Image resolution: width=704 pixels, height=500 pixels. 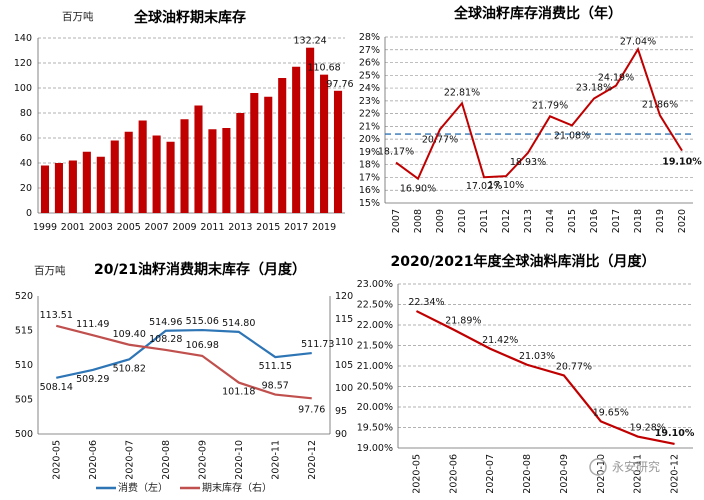 What do you see at coordinates (594, 88) in the screenshot?
I see `data-label: 23.18%` at bounding box center [594, 88].